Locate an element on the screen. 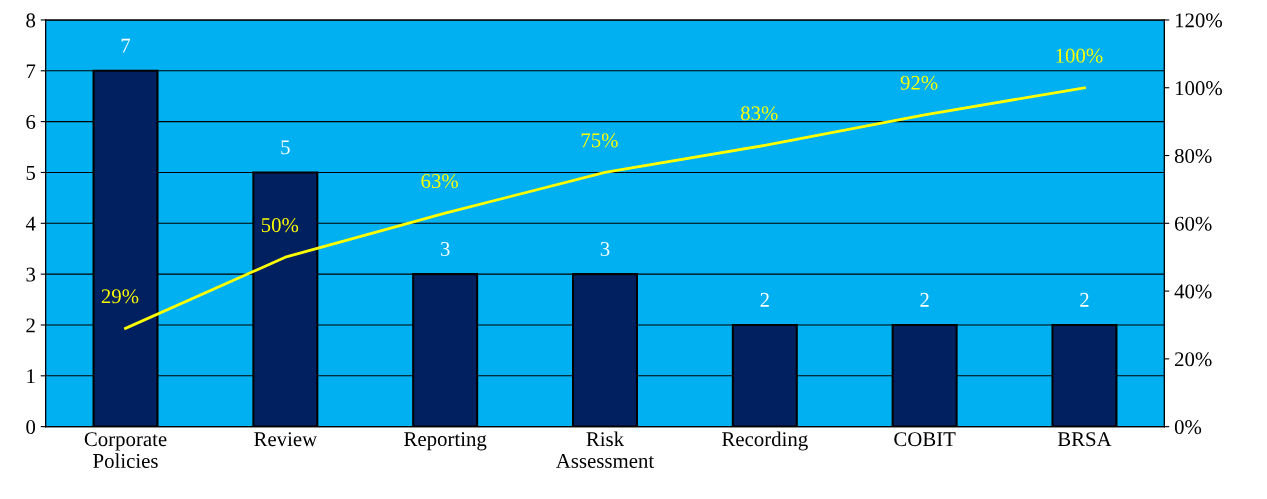 Image resolution: width=1267 pixels, height=499 pixels. y-tick-label: 7 is located at coordinates (31, 71).